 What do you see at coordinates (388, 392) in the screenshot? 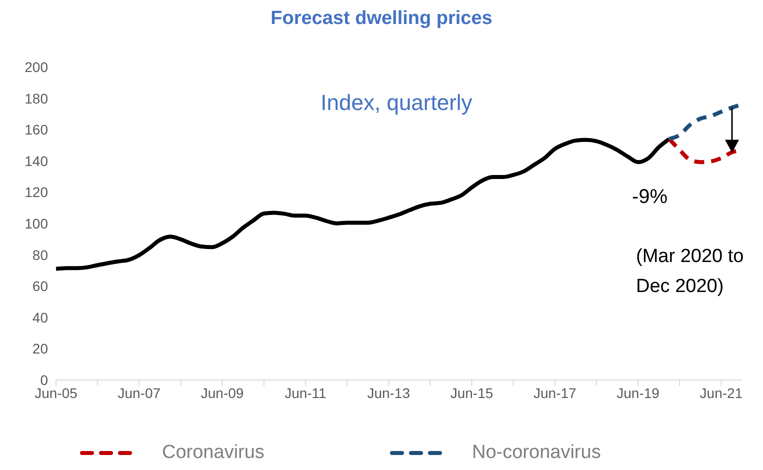
I see `x-tick-label: Jun-13` at bounding box center [388, 392].